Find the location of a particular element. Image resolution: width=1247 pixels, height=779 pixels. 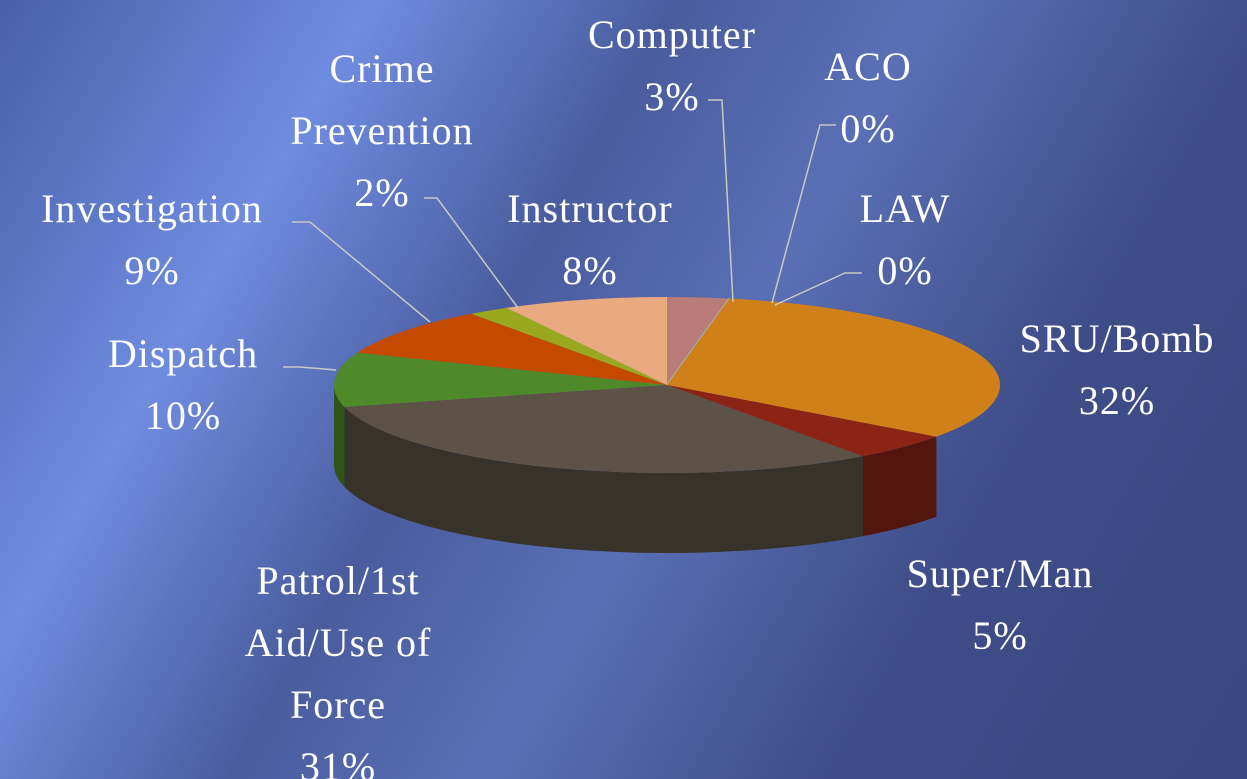

category-label: Dispatch is located at coordinates (183, 353).